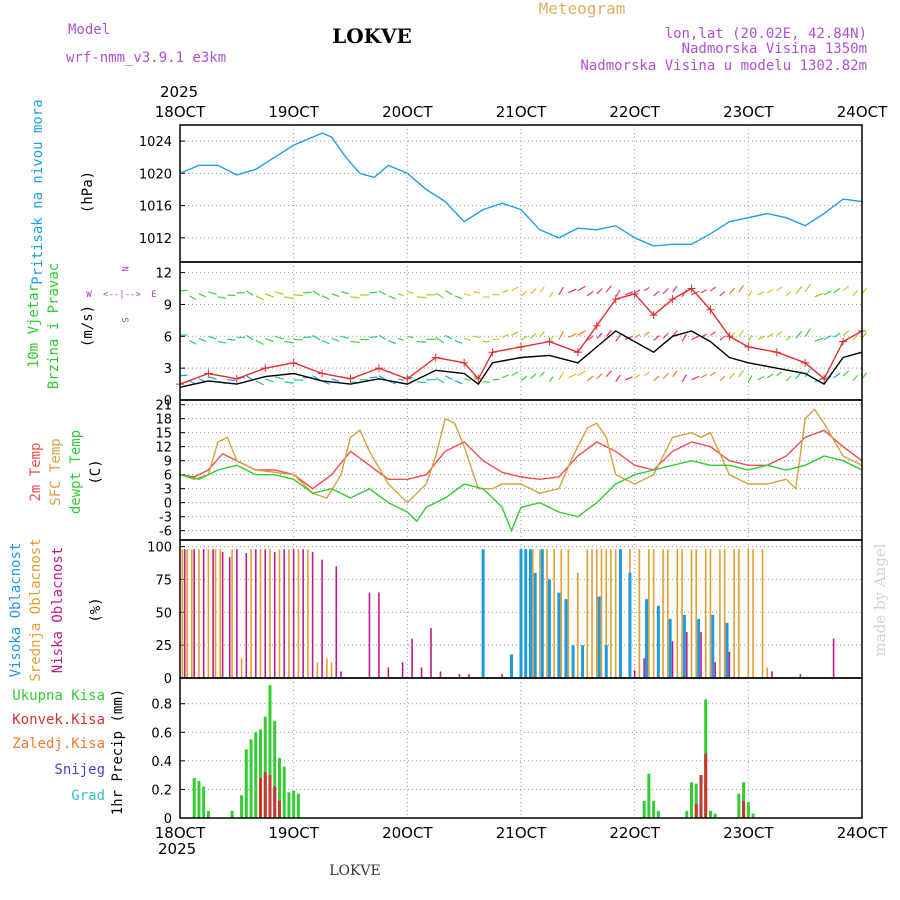  I want to click on y-tick-label: 1012, so click(155, 239).